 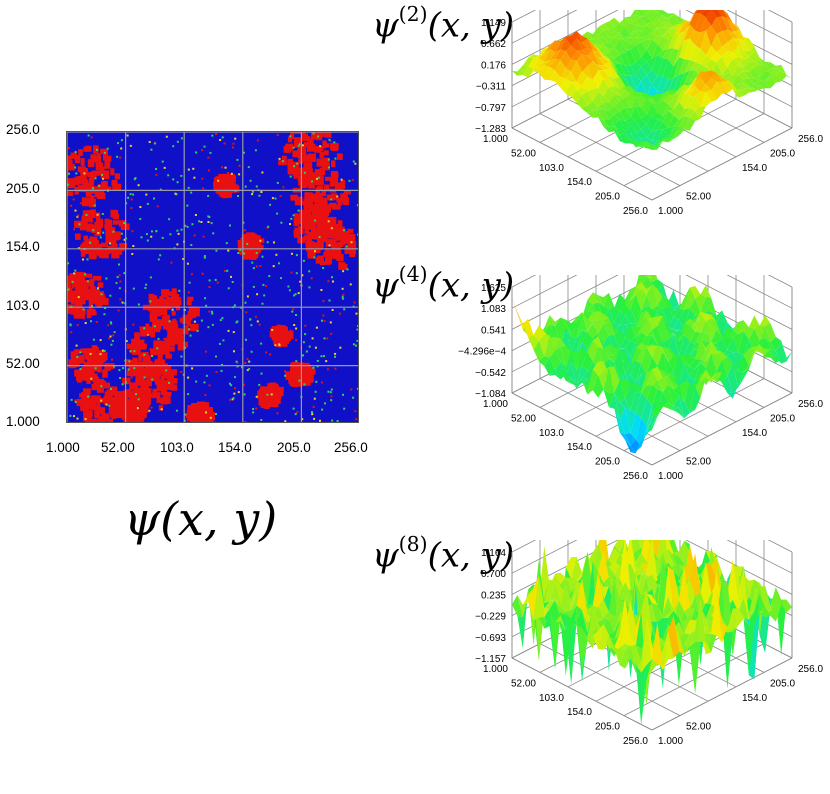 I want to click on z-tick-label: −0.693, so click(x=490, y=638).